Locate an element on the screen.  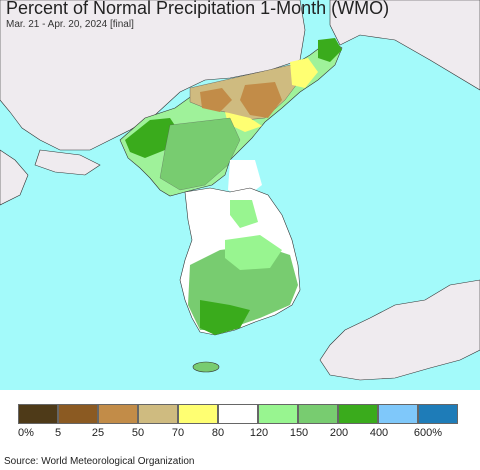
color-legend is located at coordinates (238, 414).